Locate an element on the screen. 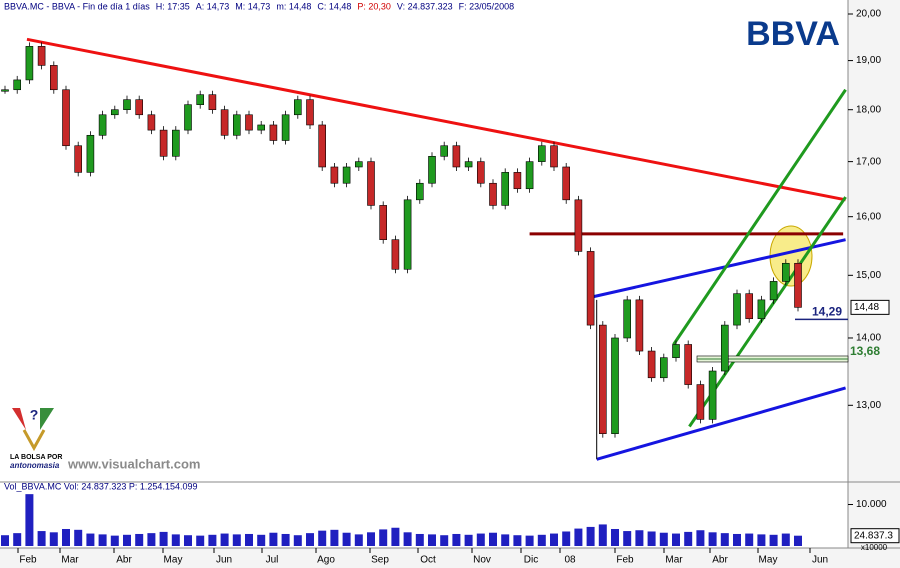 This screenshot has height=568, width=900. y-tick-label: 17,00 is located at coordinates (868, 161).